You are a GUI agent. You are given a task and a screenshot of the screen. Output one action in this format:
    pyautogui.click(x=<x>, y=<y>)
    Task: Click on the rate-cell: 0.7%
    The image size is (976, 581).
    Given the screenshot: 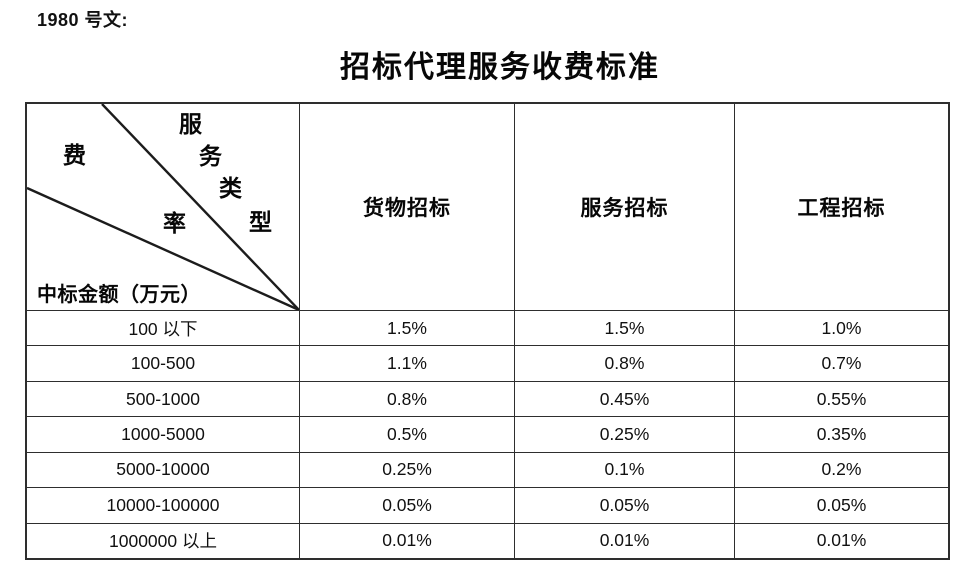 What is the action you would take?
    pyautogui.click(x=841, y=363)
    